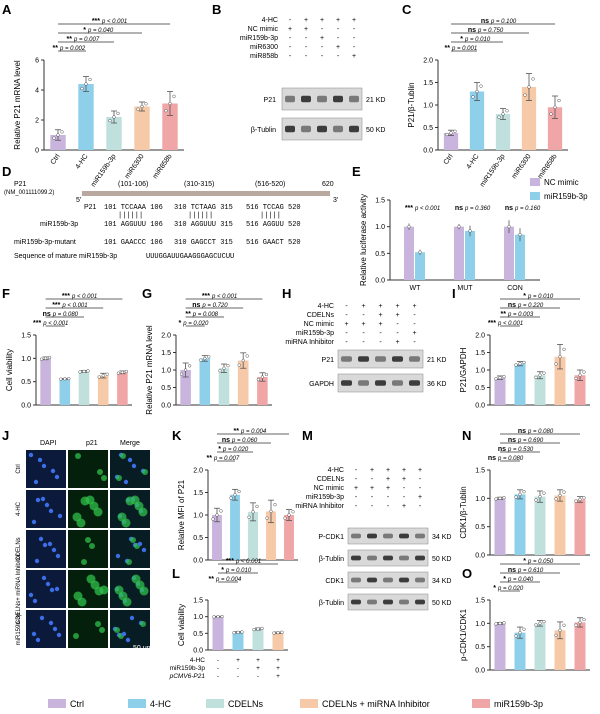 The height and width of the screenshot is (714, 600). Describe the element at coordinates (133, 208) in the screenshot. I see `d-row1-seq-1: 101 TCCAAA 106` at that location.